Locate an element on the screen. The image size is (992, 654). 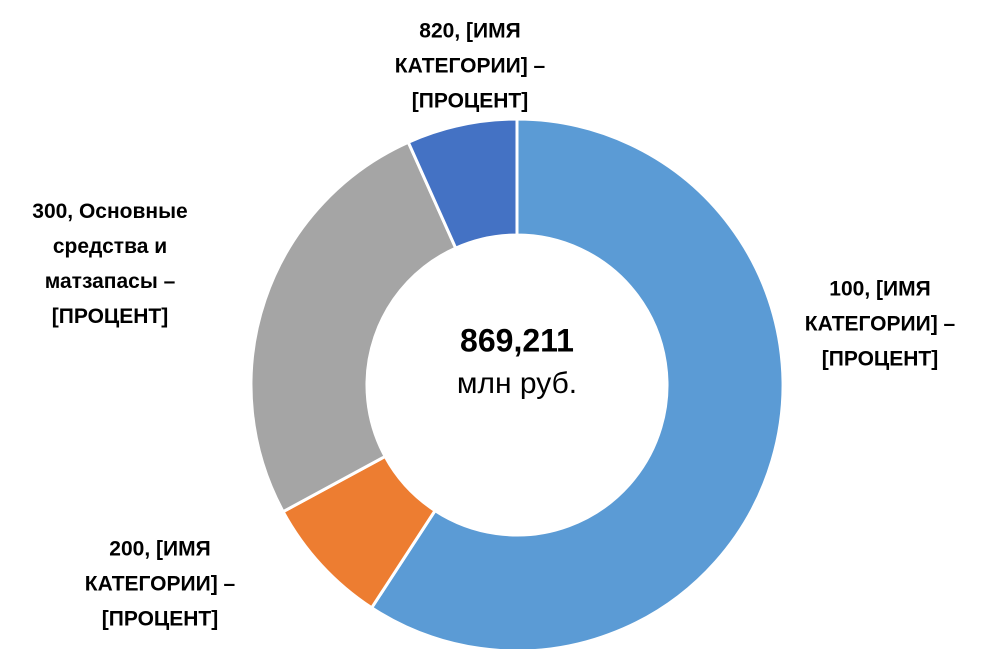
slice-label: средства и is located at coordinates (110, 246).